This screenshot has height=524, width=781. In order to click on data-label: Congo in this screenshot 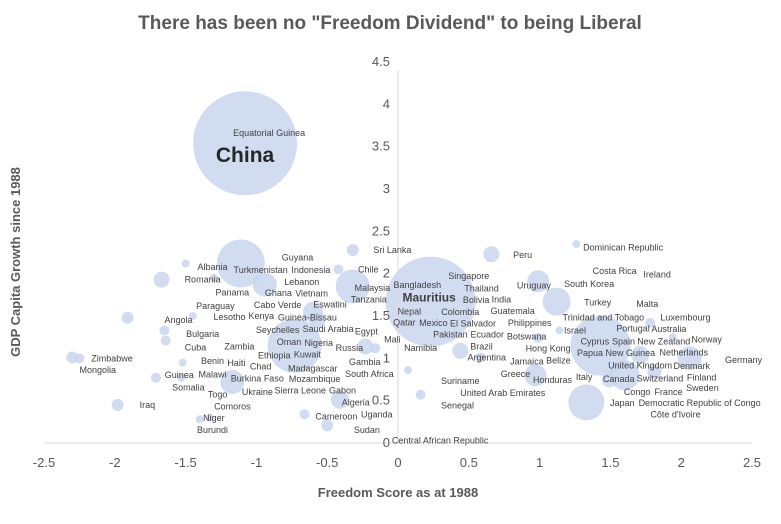, I will do `click(637, 392)`.